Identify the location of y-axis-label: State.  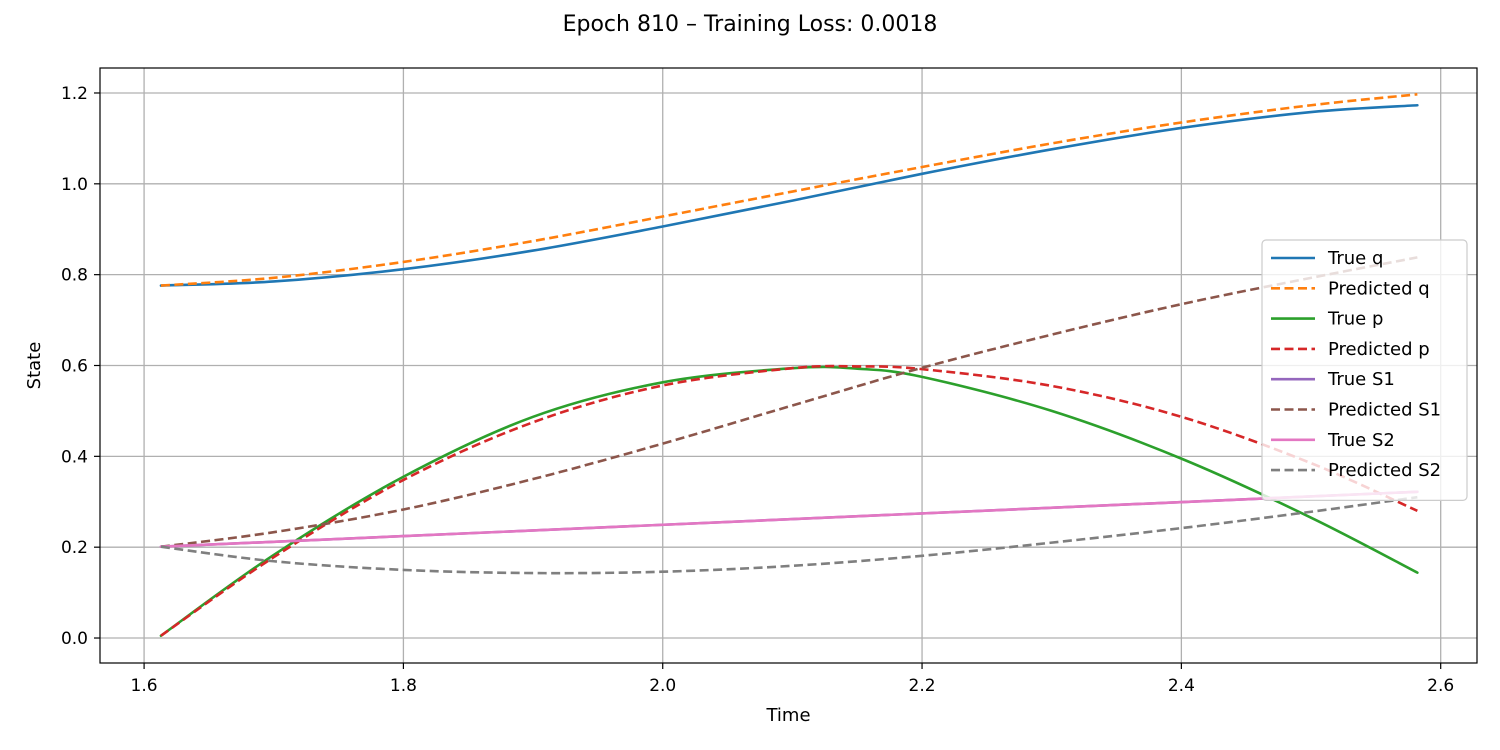
(34, 366).